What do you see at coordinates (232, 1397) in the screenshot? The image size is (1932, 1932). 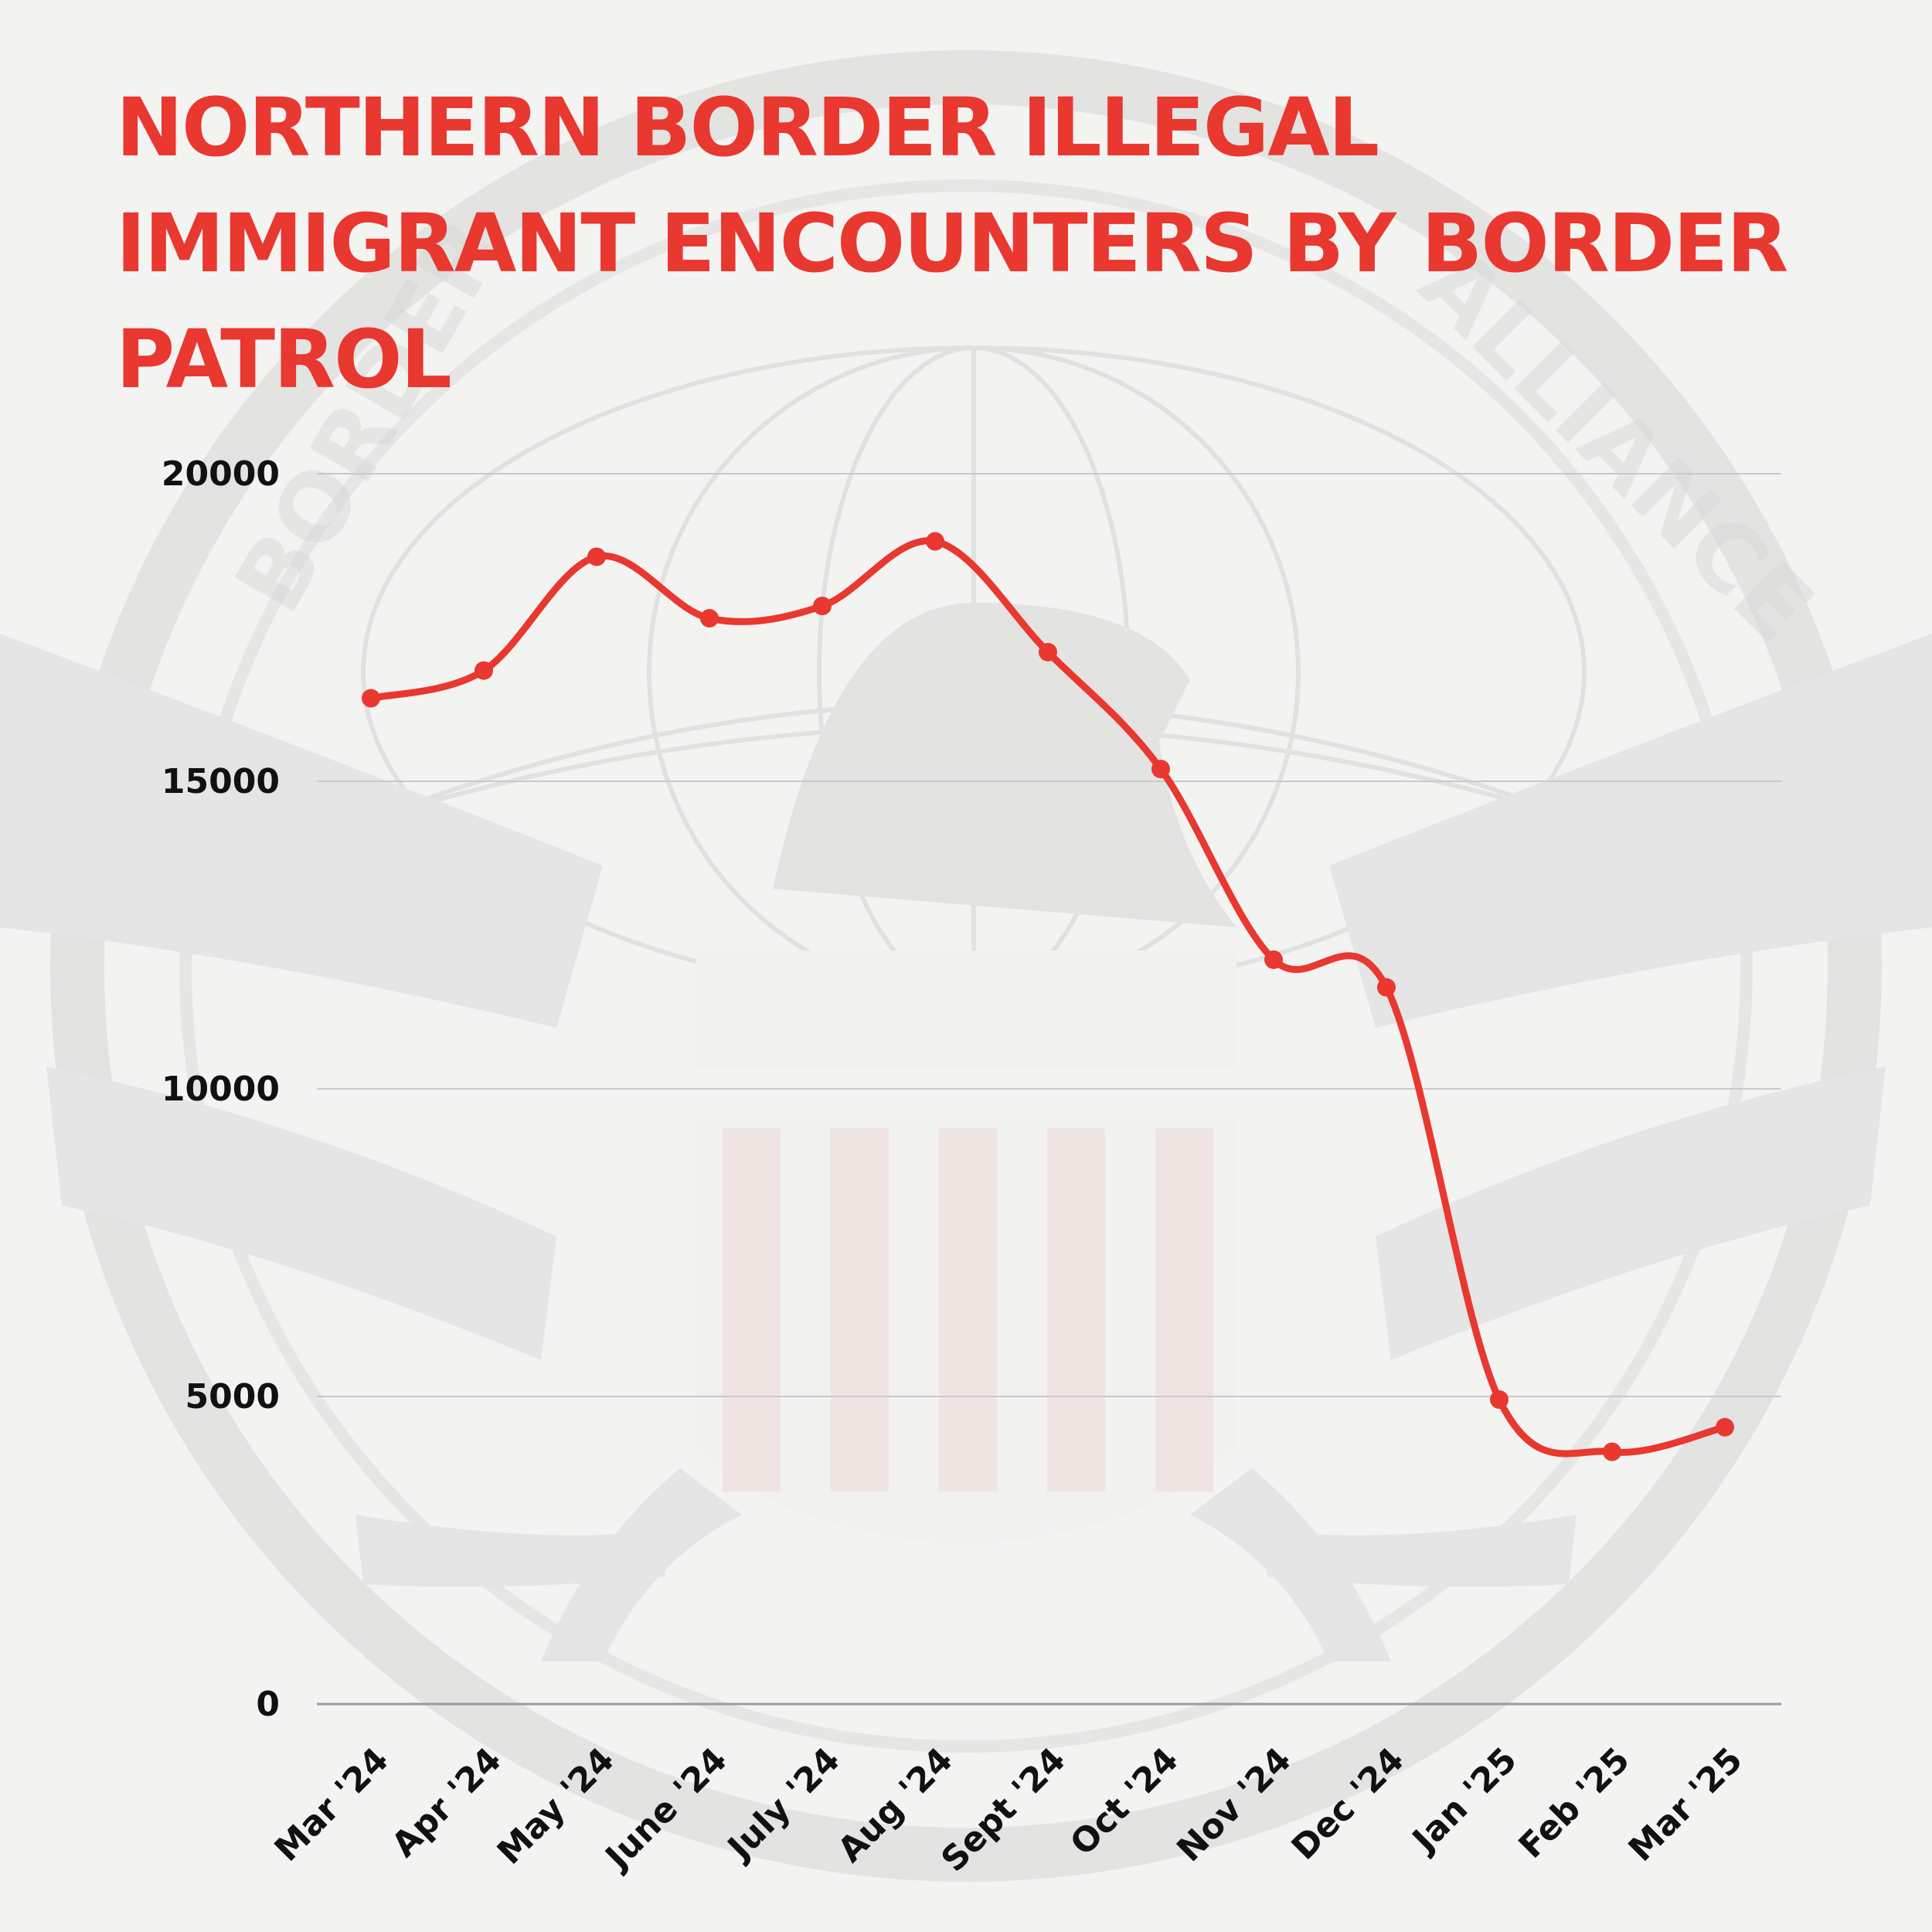 I see `y-tick-label: 5000` at bounding box center [232, 1397].